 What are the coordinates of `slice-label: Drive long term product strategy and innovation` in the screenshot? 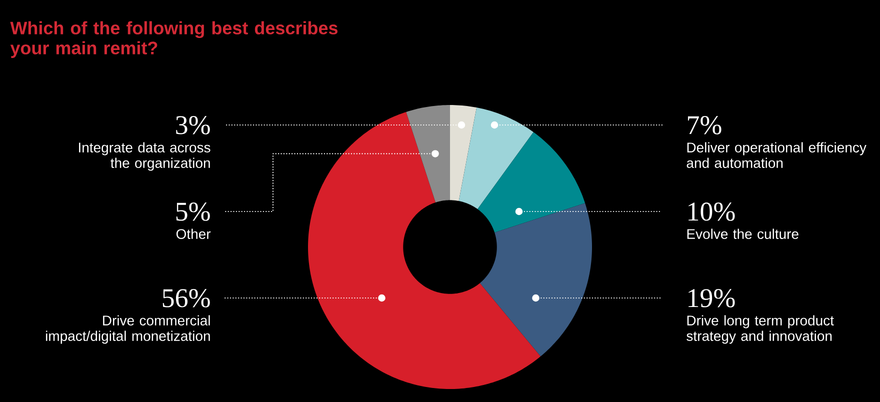 It's located at (760, 329).